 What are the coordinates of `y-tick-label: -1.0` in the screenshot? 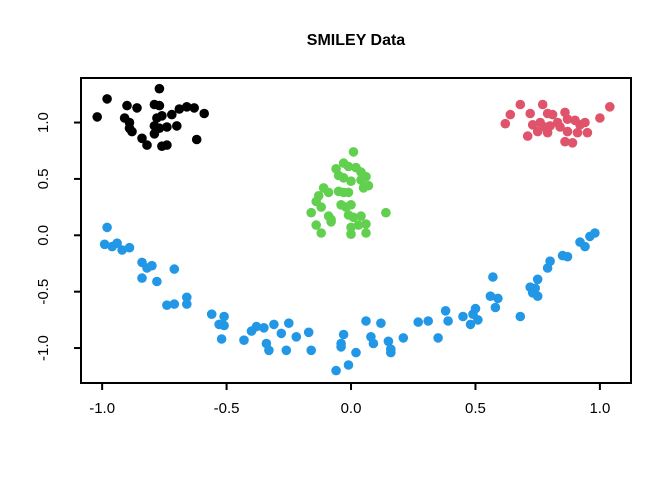 It's located at (43, 348).